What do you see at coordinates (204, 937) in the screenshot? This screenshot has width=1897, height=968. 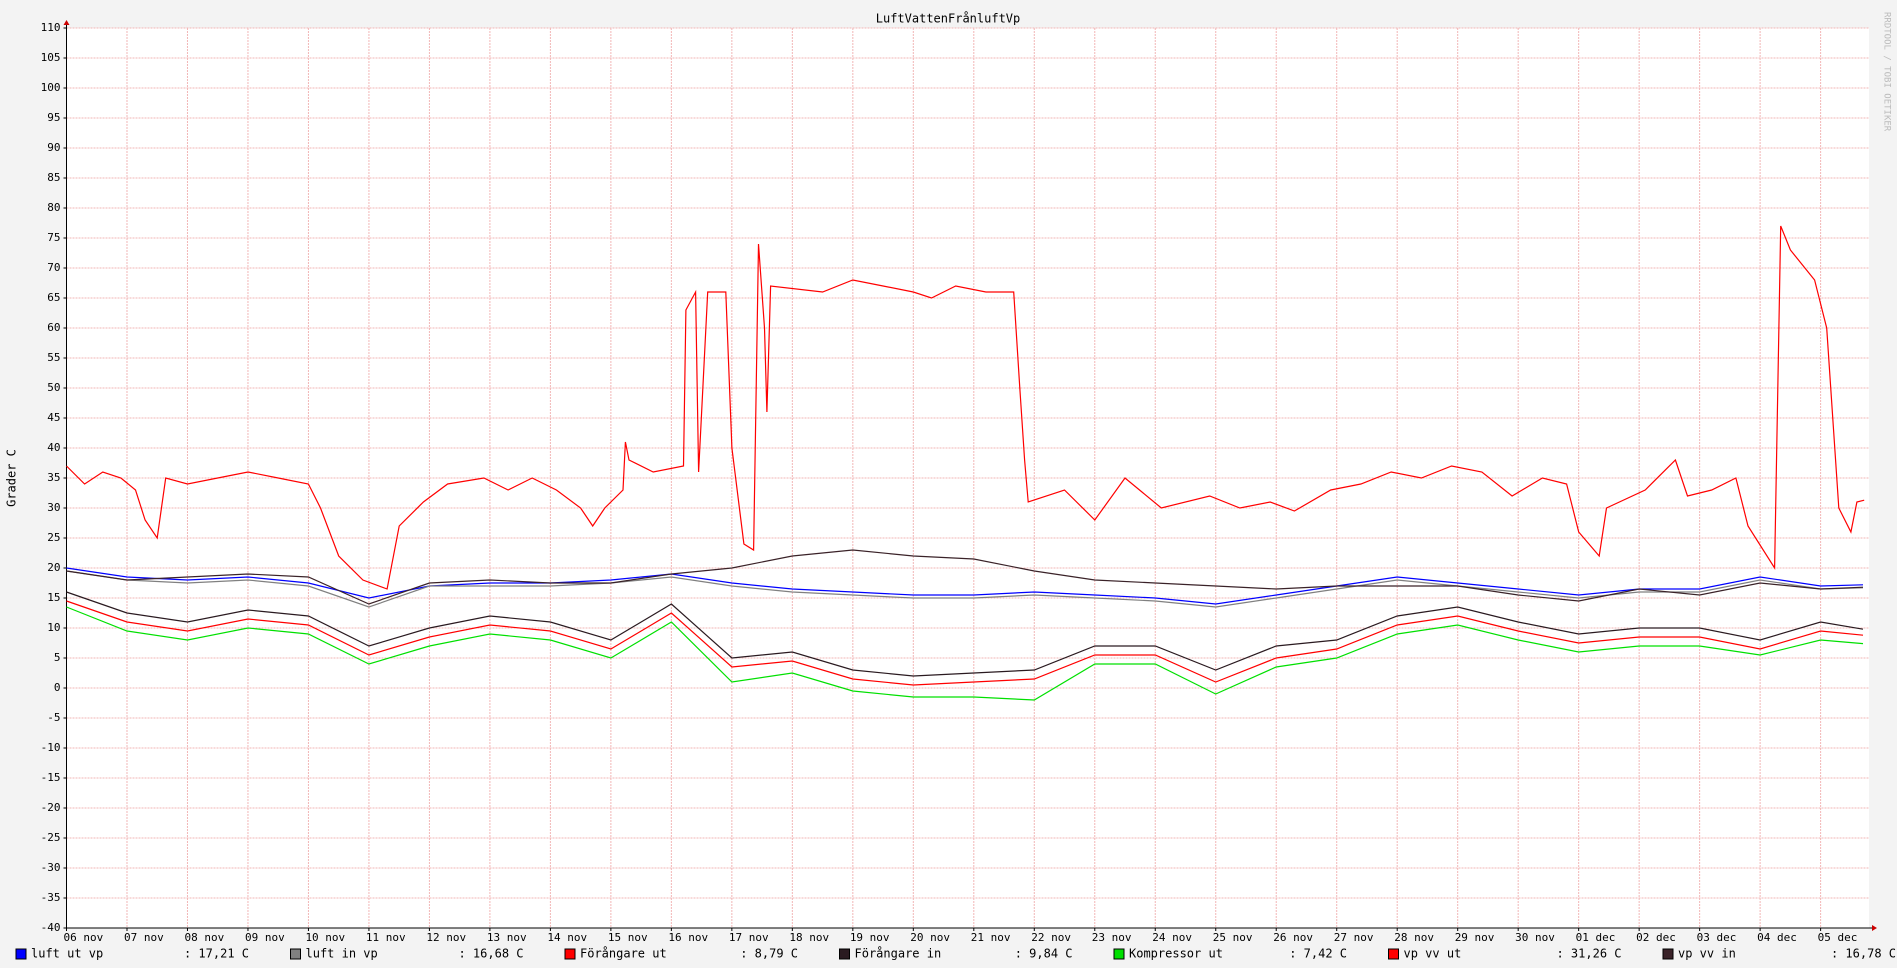 I see `x-tick-label: 08 nov` at bounding box center [204, 937].